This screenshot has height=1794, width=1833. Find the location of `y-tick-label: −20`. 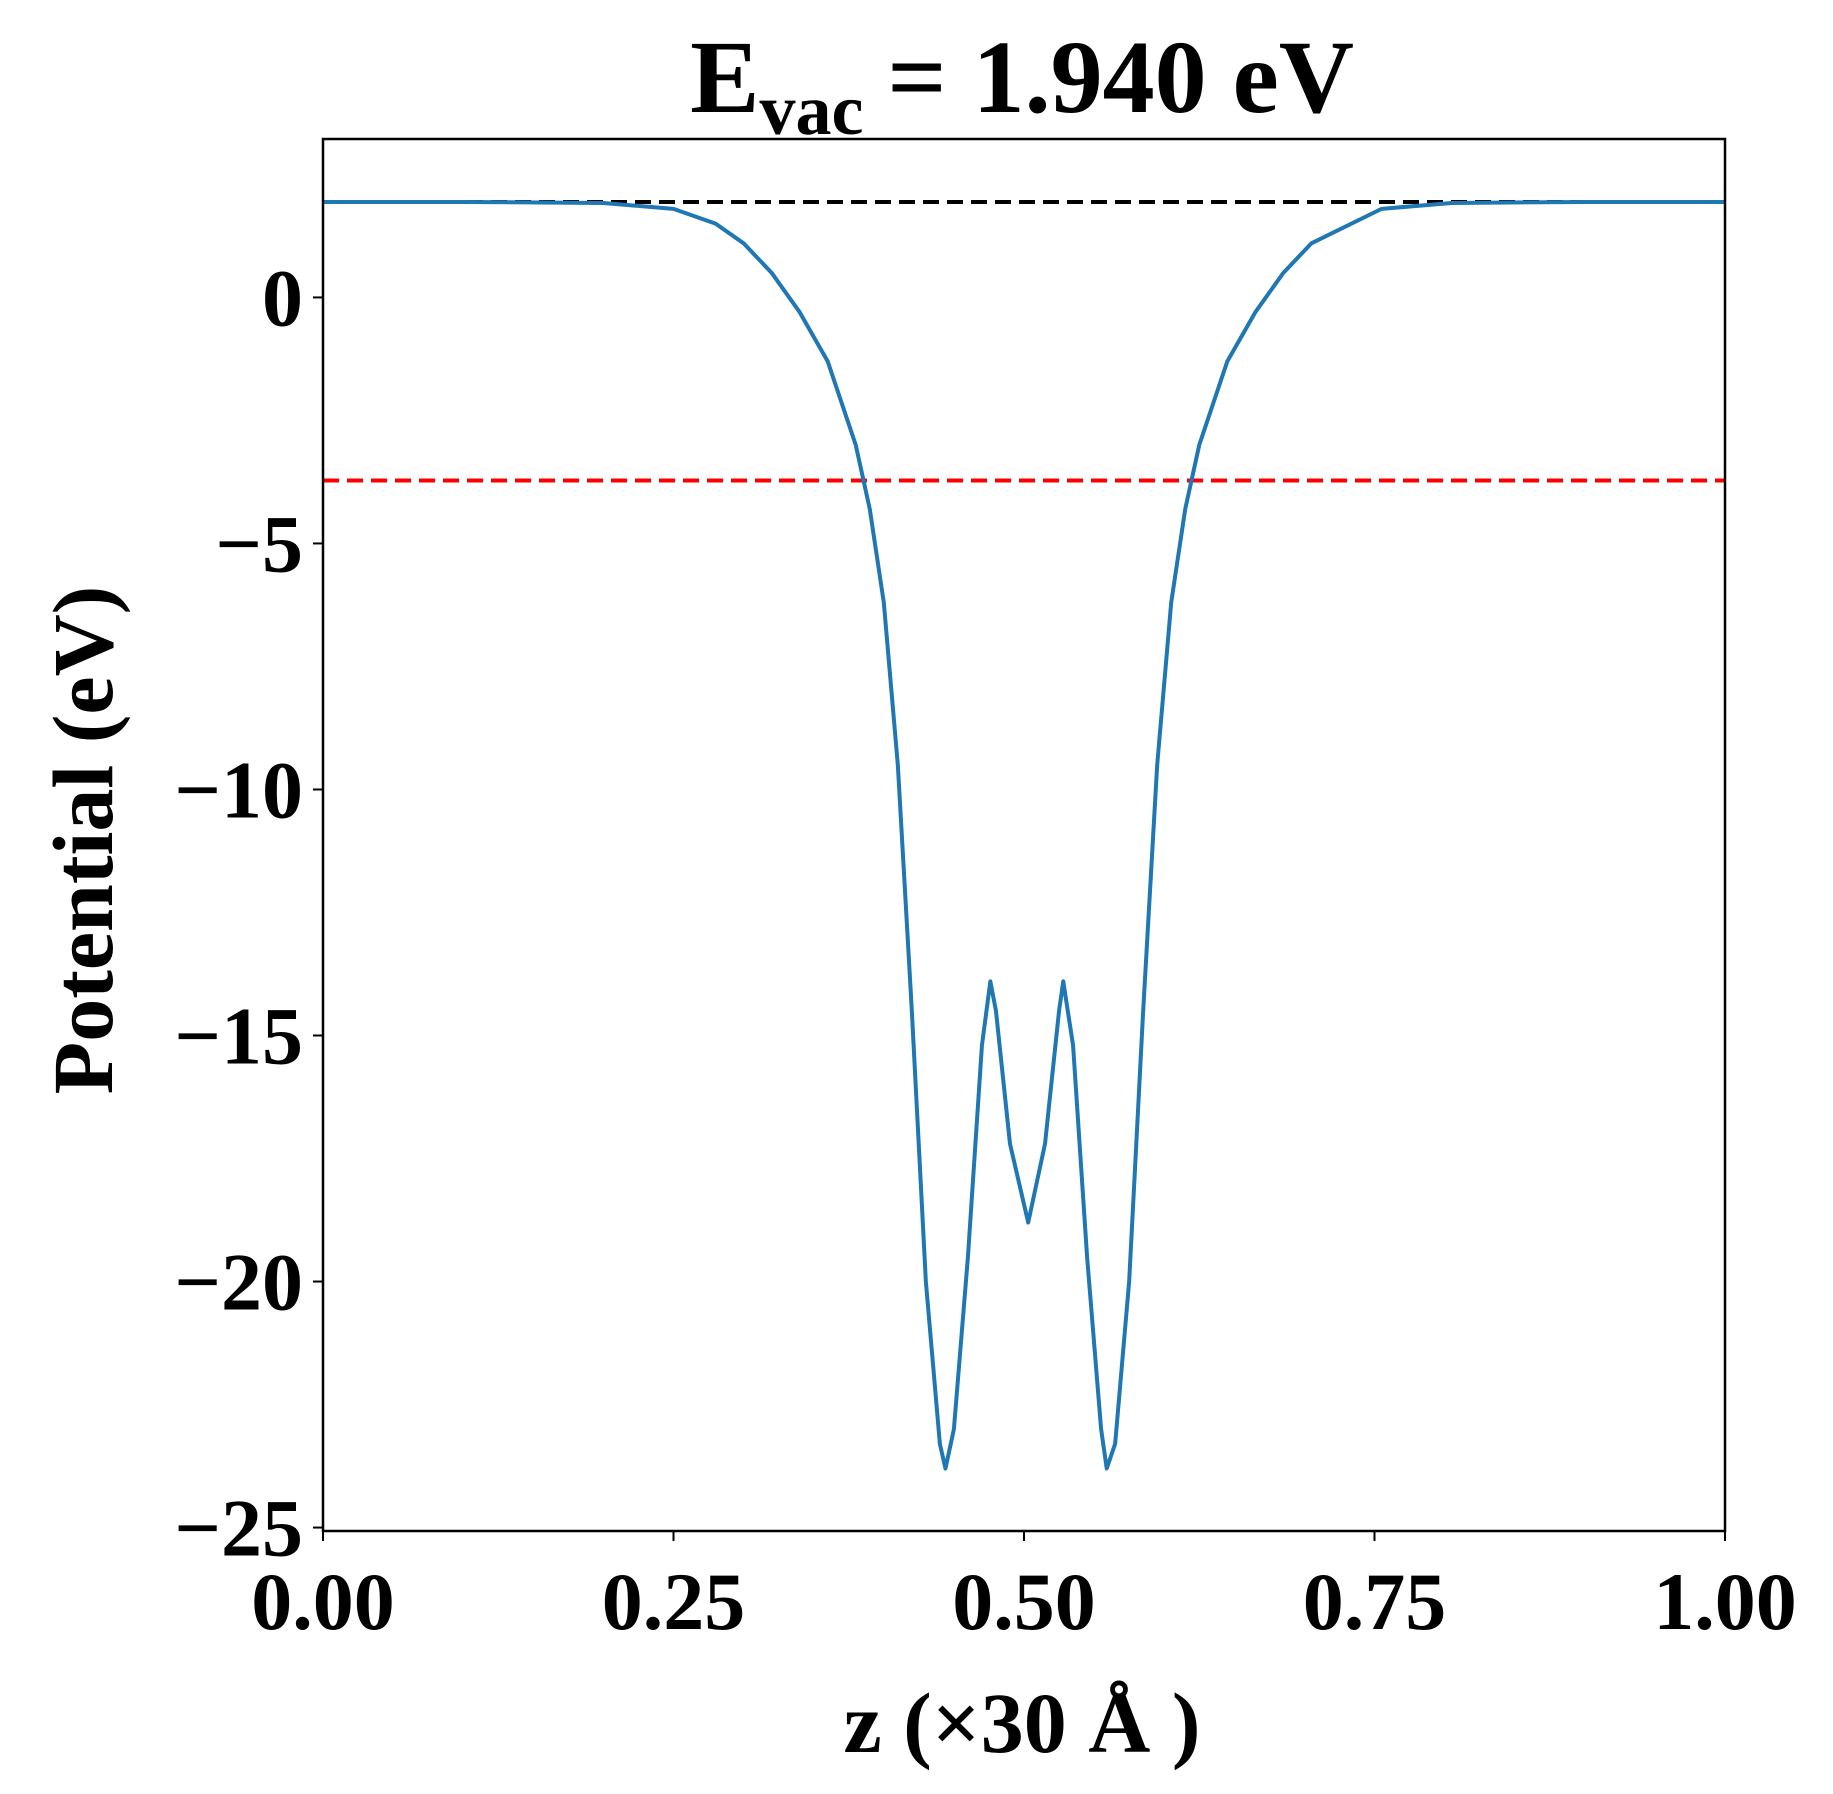

y-tick-label: −20 is located at coordinates (238, 1282).